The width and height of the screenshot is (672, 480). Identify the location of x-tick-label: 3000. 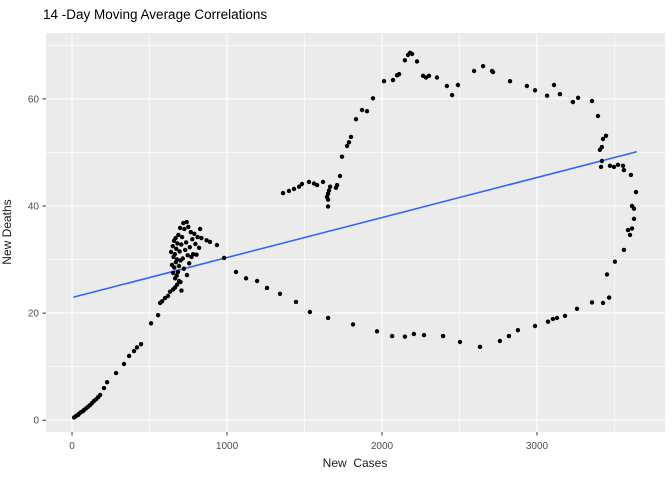
(537, 446).